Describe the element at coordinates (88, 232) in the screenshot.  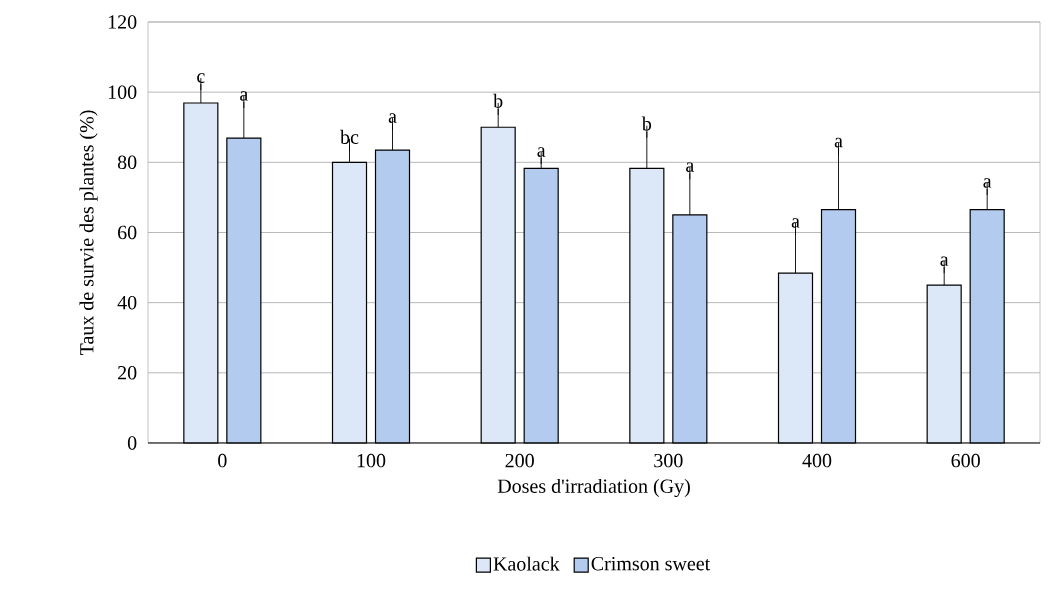
I see `y-axis-title: Taux de survie des plantes (%)` at that location.